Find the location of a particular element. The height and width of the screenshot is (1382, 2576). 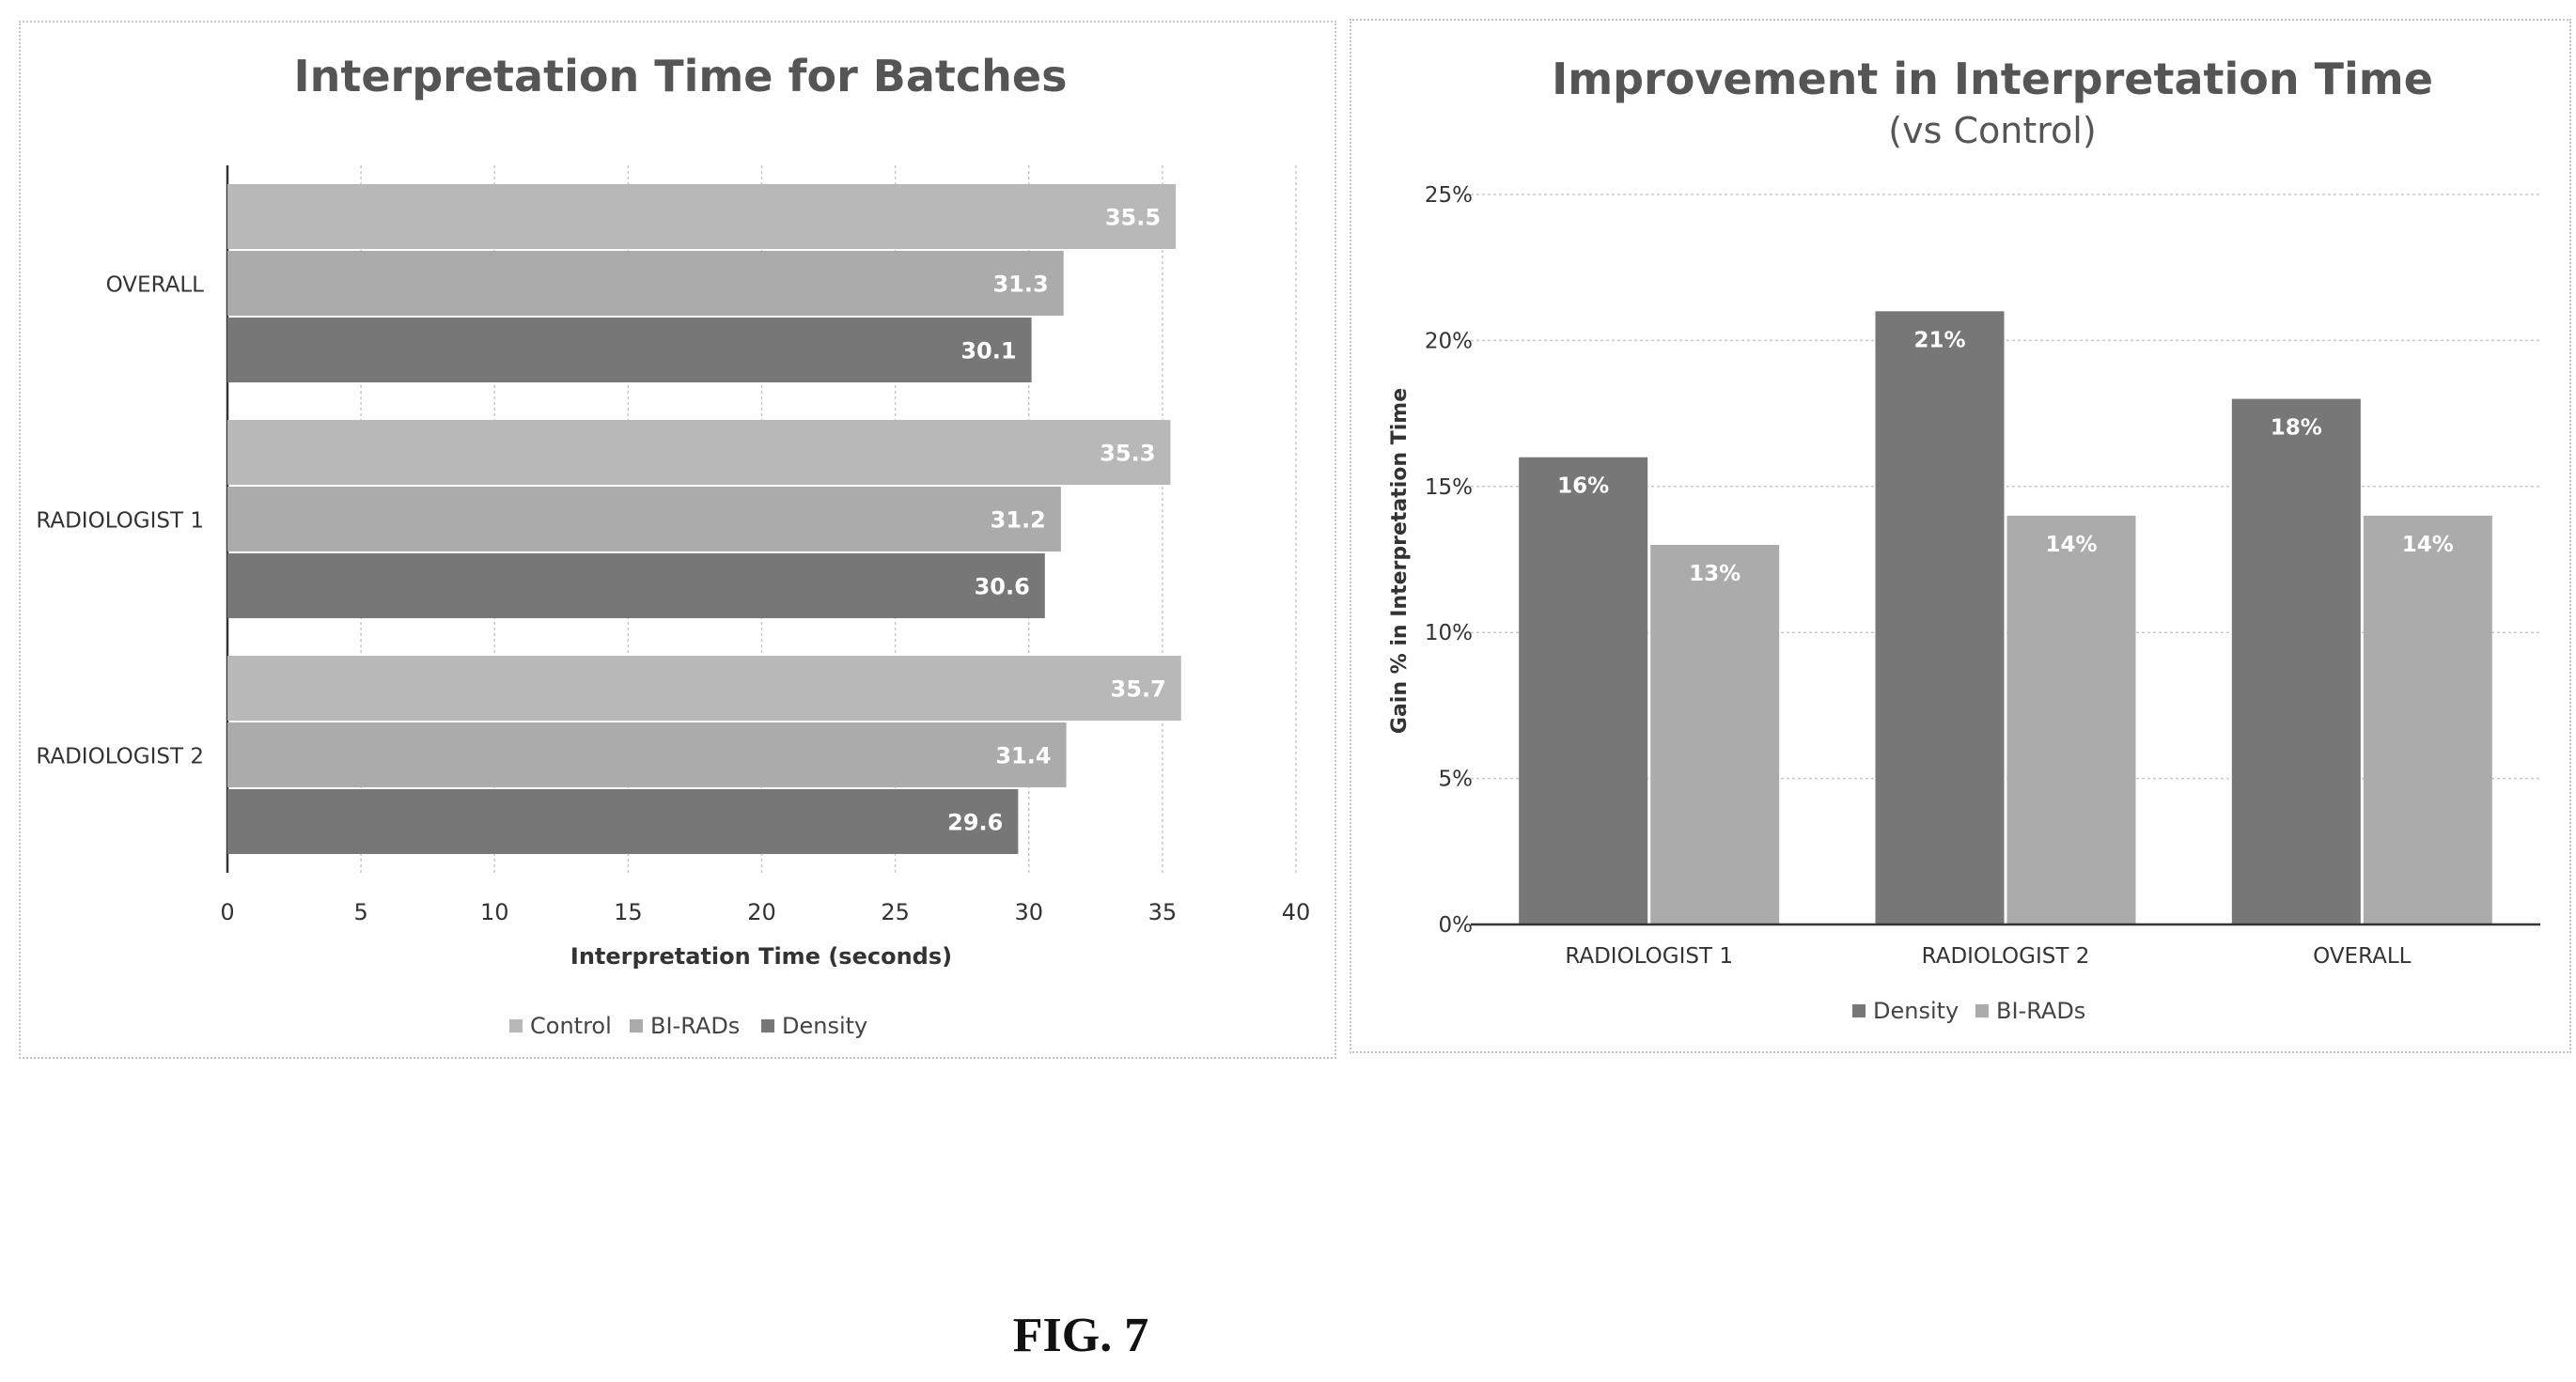

x-tick-label: 10 is located at coordinates (494, 912).